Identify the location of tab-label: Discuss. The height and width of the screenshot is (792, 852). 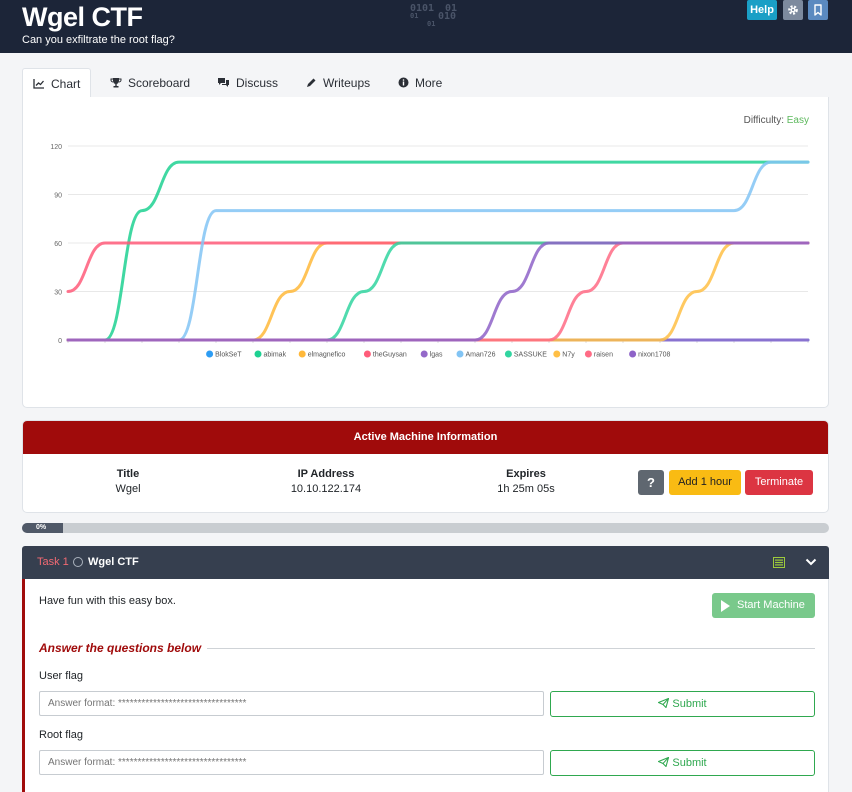
(257, 83).